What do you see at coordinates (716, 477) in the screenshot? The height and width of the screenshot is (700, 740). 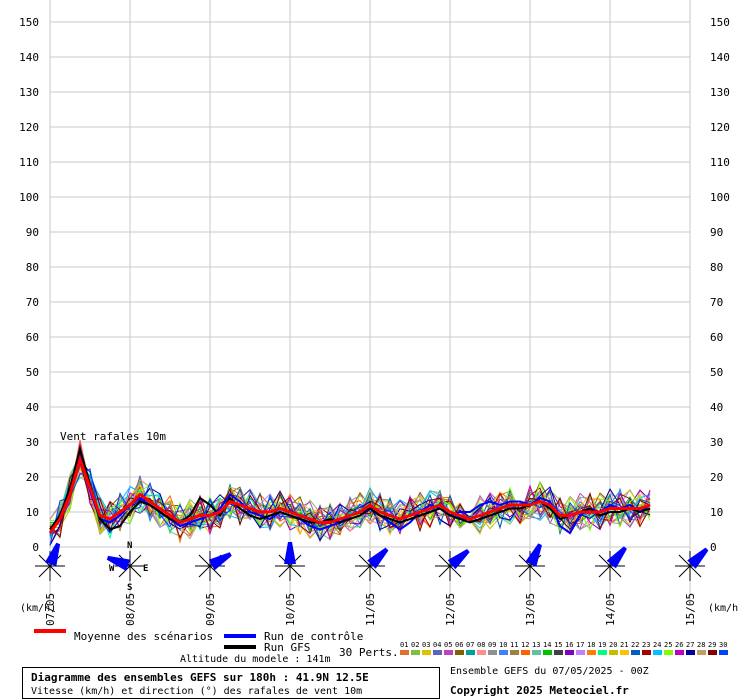 I see `y-tick-label-right: 20` at bounding box center [716, 477].